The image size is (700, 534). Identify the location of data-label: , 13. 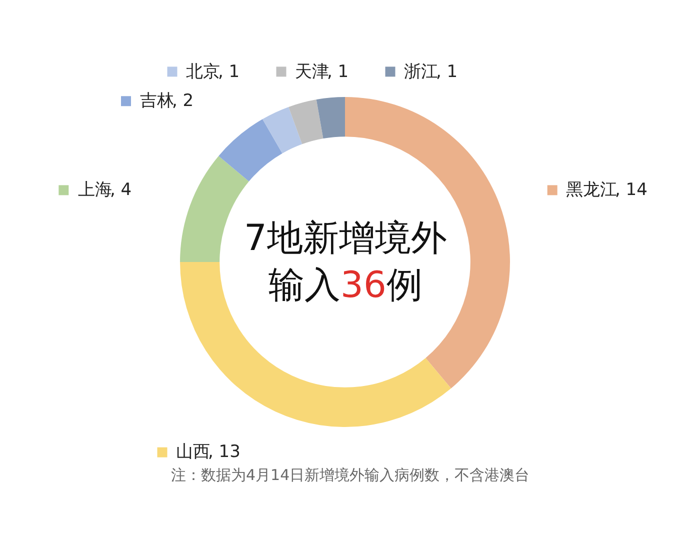
(224, 452).